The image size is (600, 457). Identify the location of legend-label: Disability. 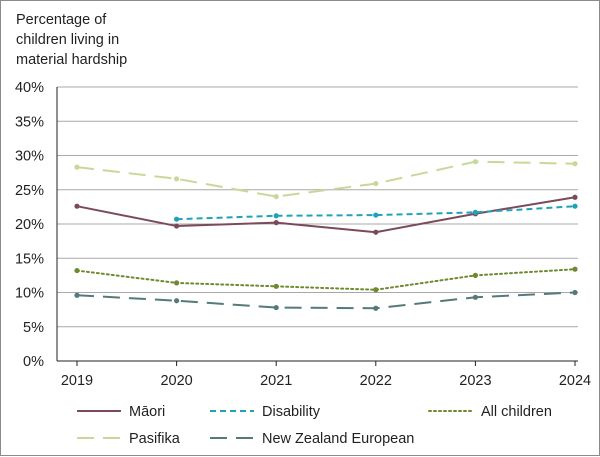
(291, 412).